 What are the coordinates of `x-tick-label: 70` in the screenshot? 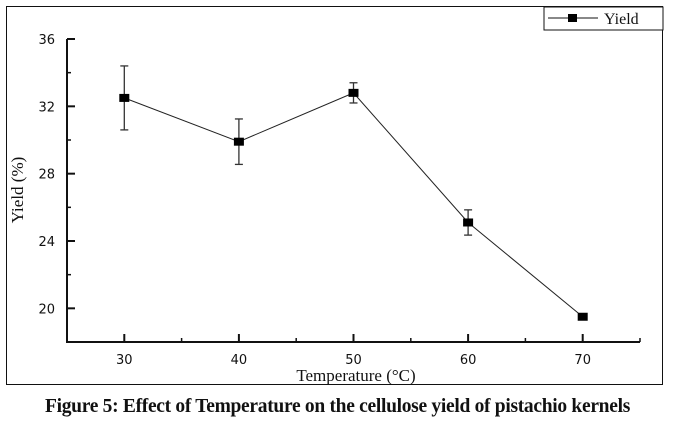 It's located at (582, 360).